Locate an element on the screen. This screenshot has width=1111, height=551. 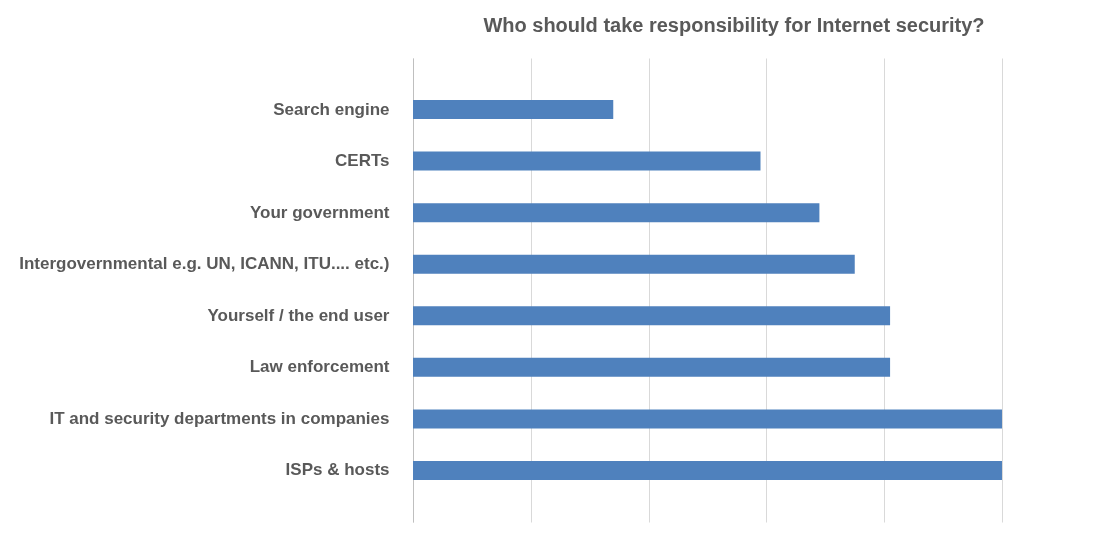
y-tick-label: Law enforcement is located at coordinates (319, 367).